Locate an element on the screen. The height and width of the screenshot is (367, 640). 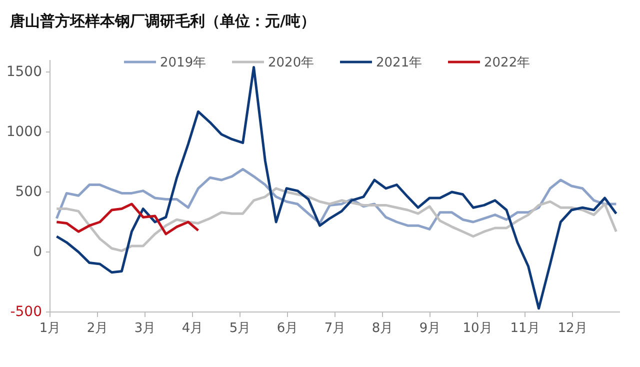
y-tick-label: -500 is located at coordinates (26, 312).